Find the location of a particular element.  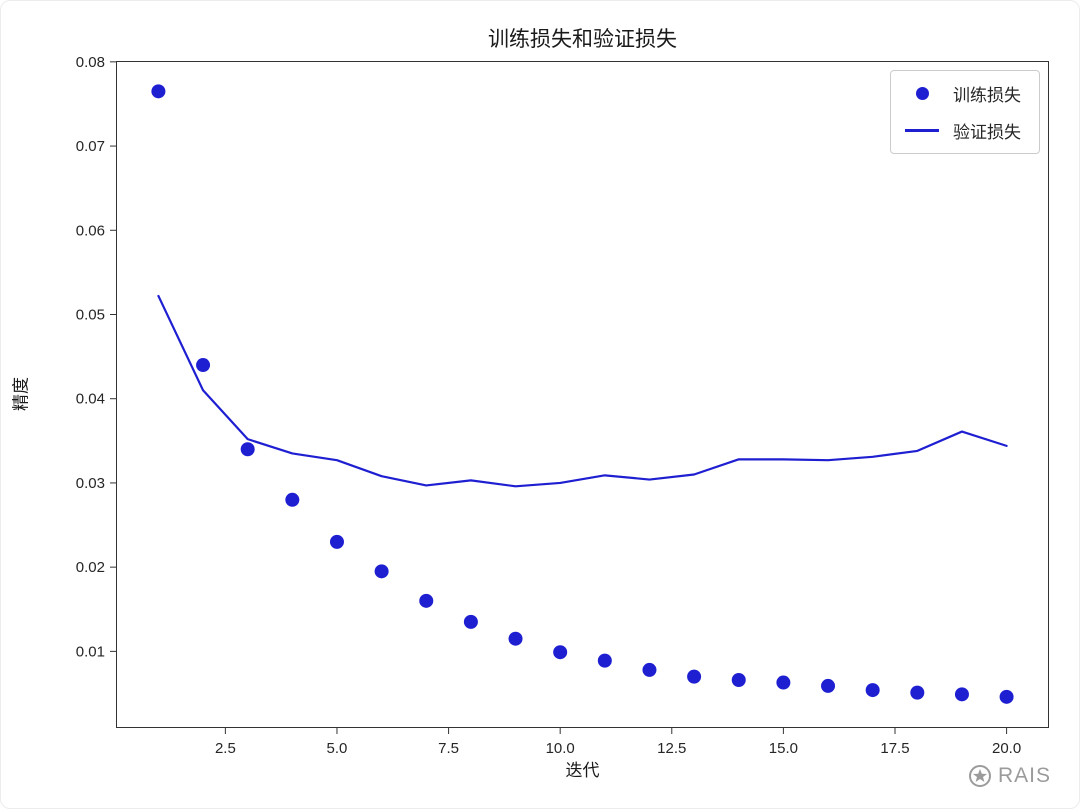

rais-watermark: RAIS is located at coordinates (1009, 776).